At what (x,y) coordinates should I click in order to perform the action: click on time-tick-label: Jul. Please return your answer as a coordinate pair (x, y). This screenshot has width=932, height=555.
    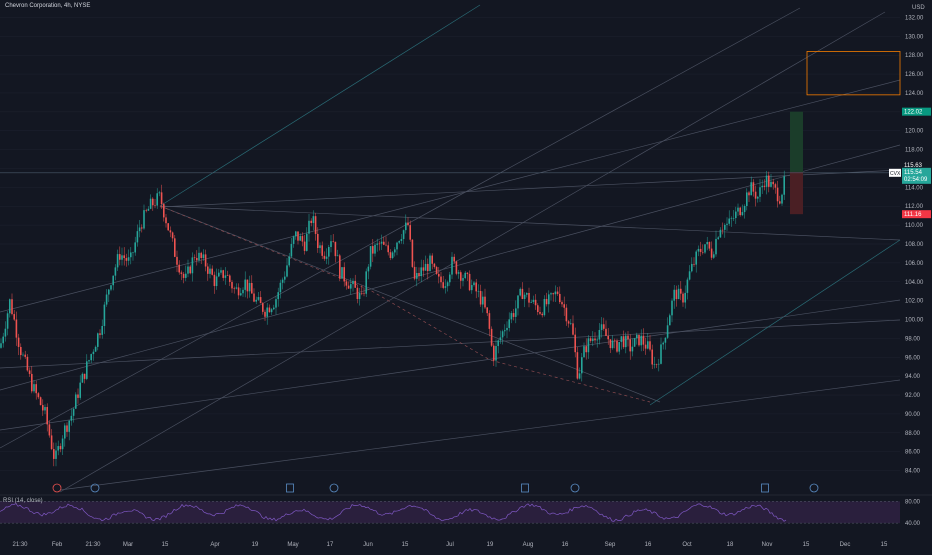
    Looking at the image, I should click on (450, 545).